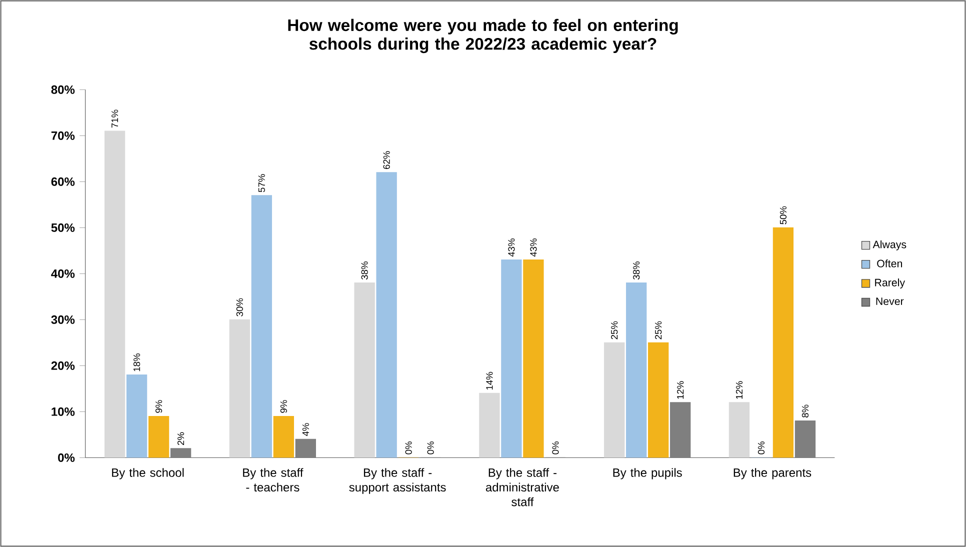  Describe the element at coordinates (783, 215) in the screenshot. I see `data-label: 50%` at that location.